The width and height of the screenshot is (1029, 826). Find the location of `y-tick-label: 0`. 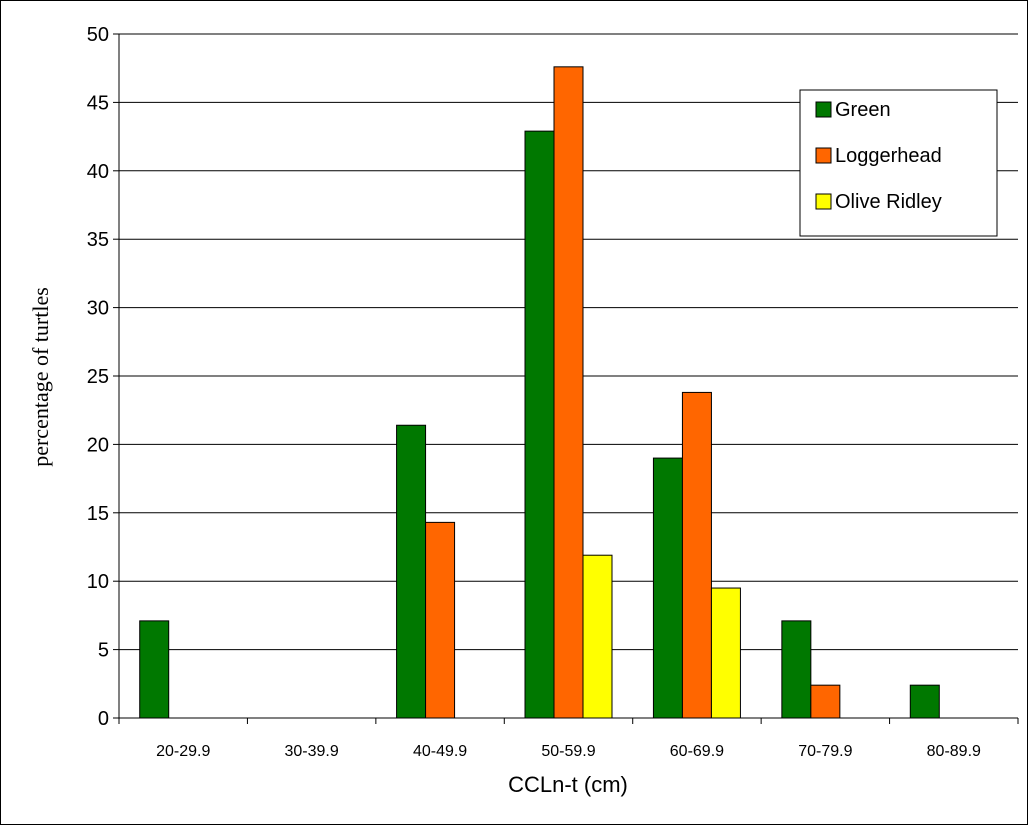

y-tick-label: 0 is located at coordinates (103, 719).